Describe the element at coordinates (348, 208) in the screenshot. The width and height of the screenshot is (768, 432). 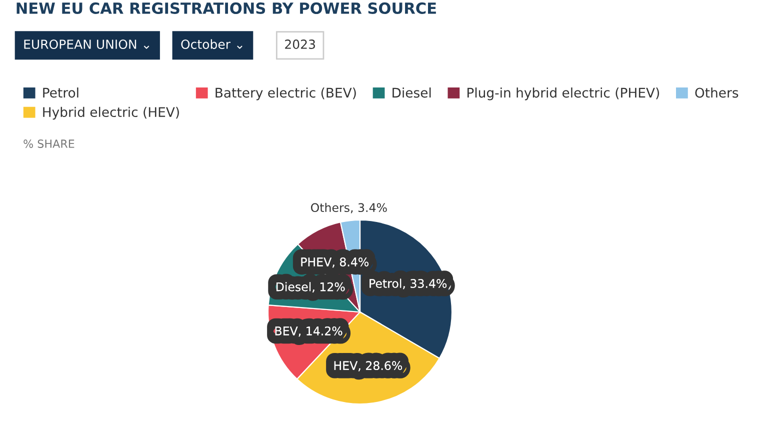
I see `data-label: Others, 3.4%` at that location.